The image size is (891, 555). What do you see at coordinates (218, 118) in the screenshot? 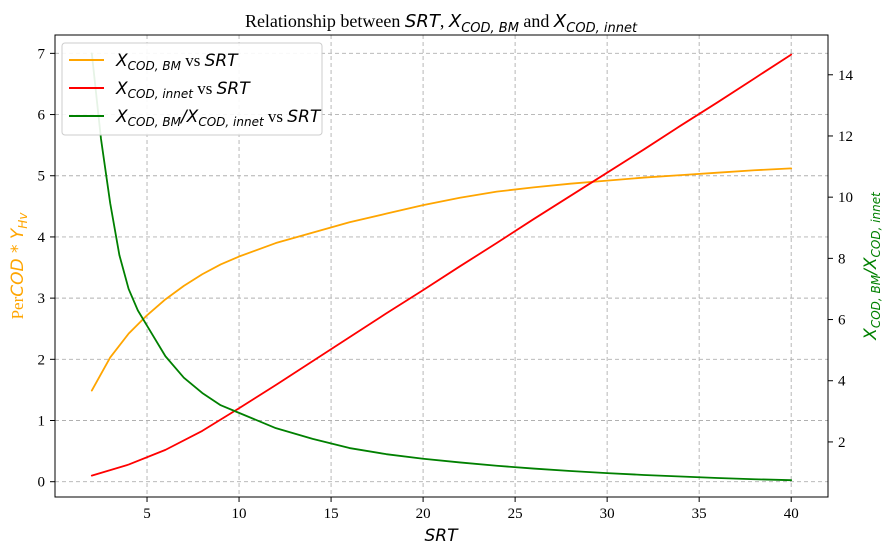
I see `legend-label-green: XCOD, BM/XCOD, innet vs SRT` at bounding box center [218, 118].